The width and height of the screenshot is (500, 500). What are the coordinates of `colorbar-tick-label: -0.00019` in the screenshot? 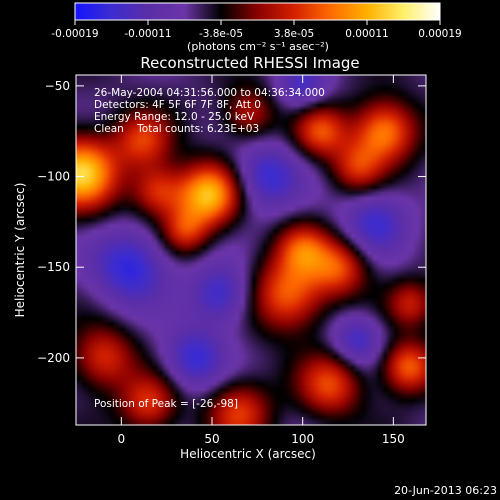 It's located at (74, 34).